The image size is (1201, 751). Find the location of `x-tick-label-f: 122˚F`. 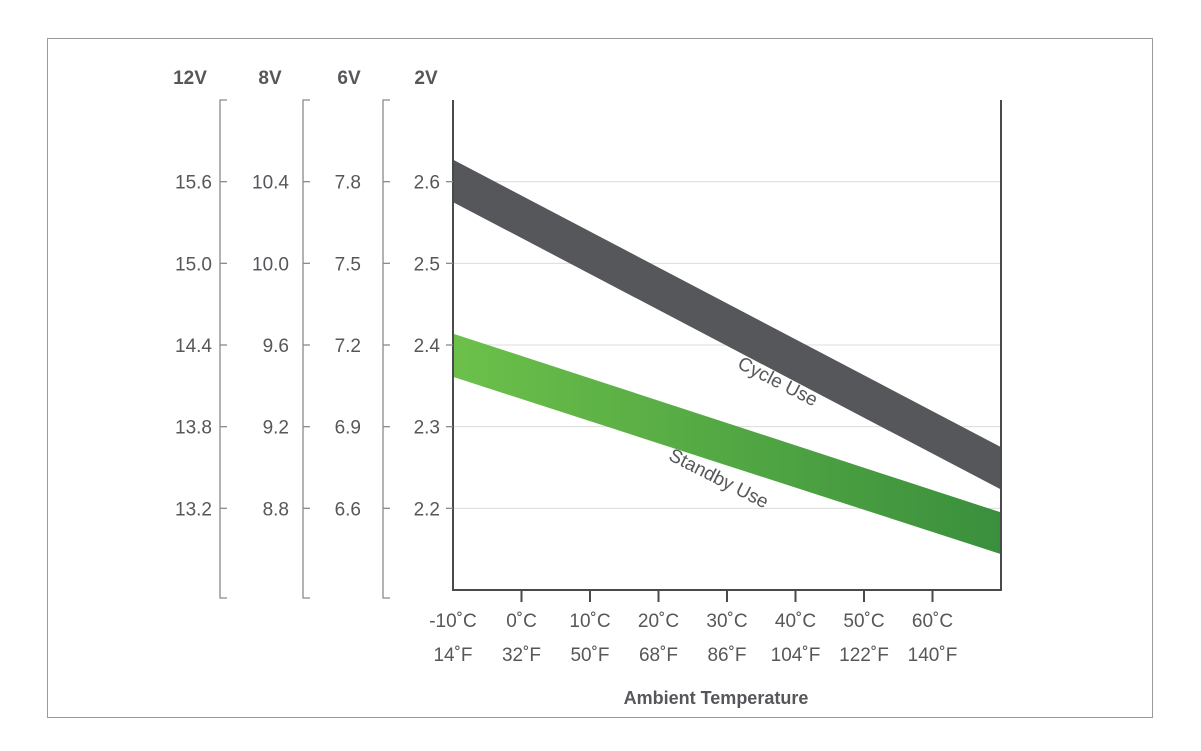

x-tick-label-f: 122˚F is located at coordinates (864, 655).